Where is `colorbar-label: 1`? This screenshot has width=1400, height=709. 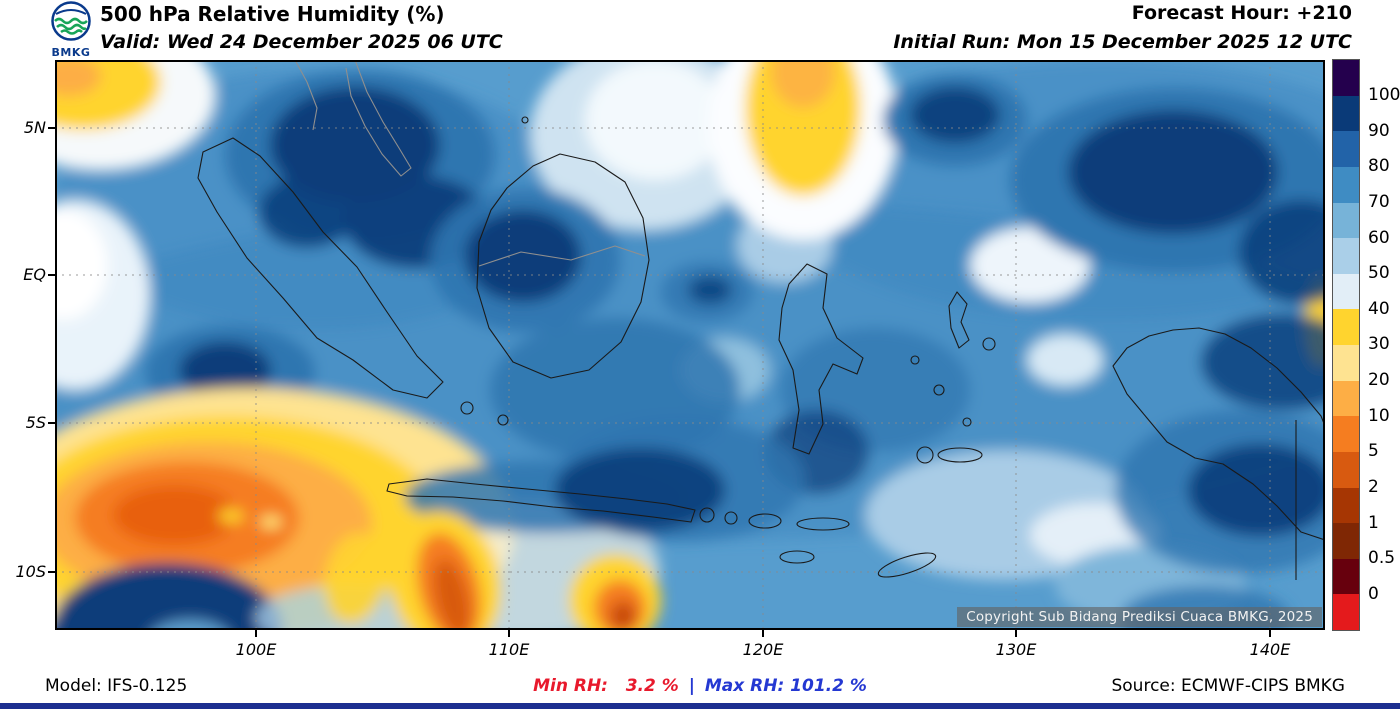
colorbar-label: 1 is located at coordinates (1373, 523).